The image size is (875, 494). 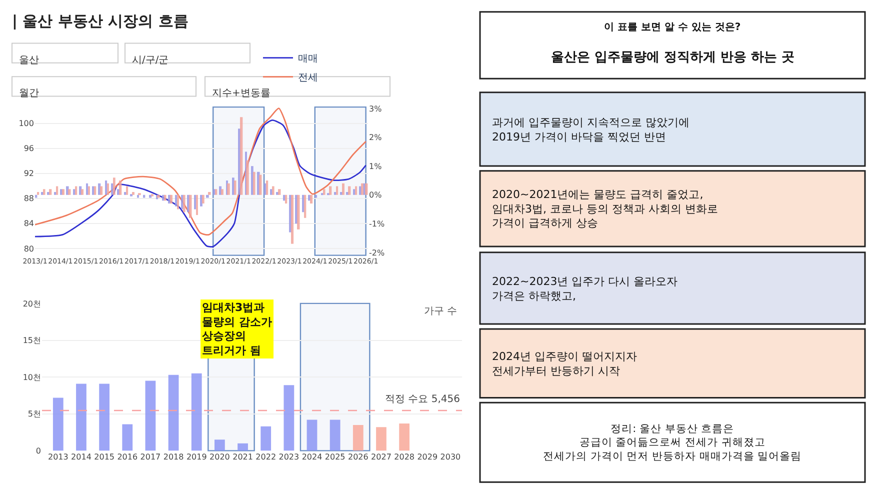 What do you see at coordinates (29, 173) in the screenshot?
I see `y-tick-label: 92` at bounding box center [29, 173].